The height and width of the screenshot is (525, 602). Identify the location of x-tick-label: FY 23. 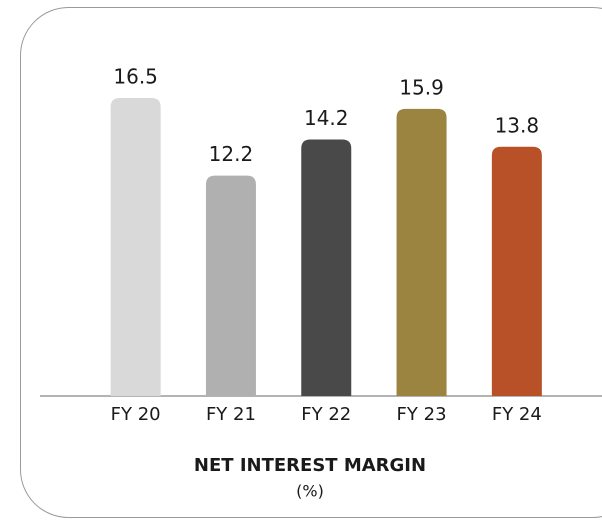
(422, 414).